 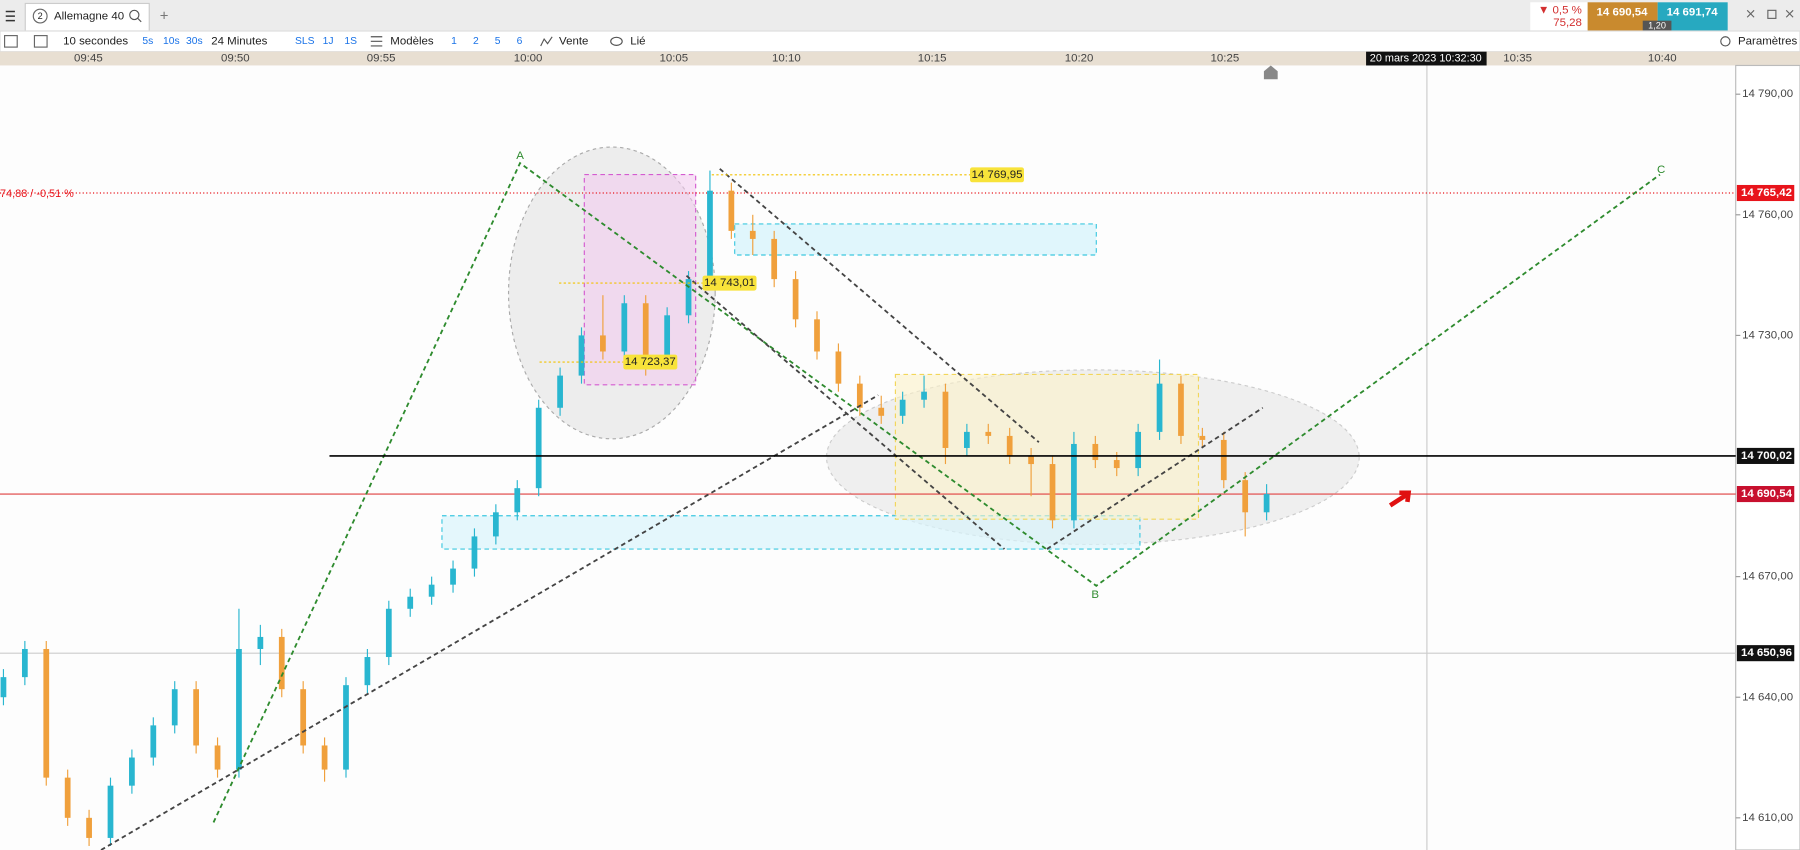 I want to click on spread-box, so click(x=1657, y=26).